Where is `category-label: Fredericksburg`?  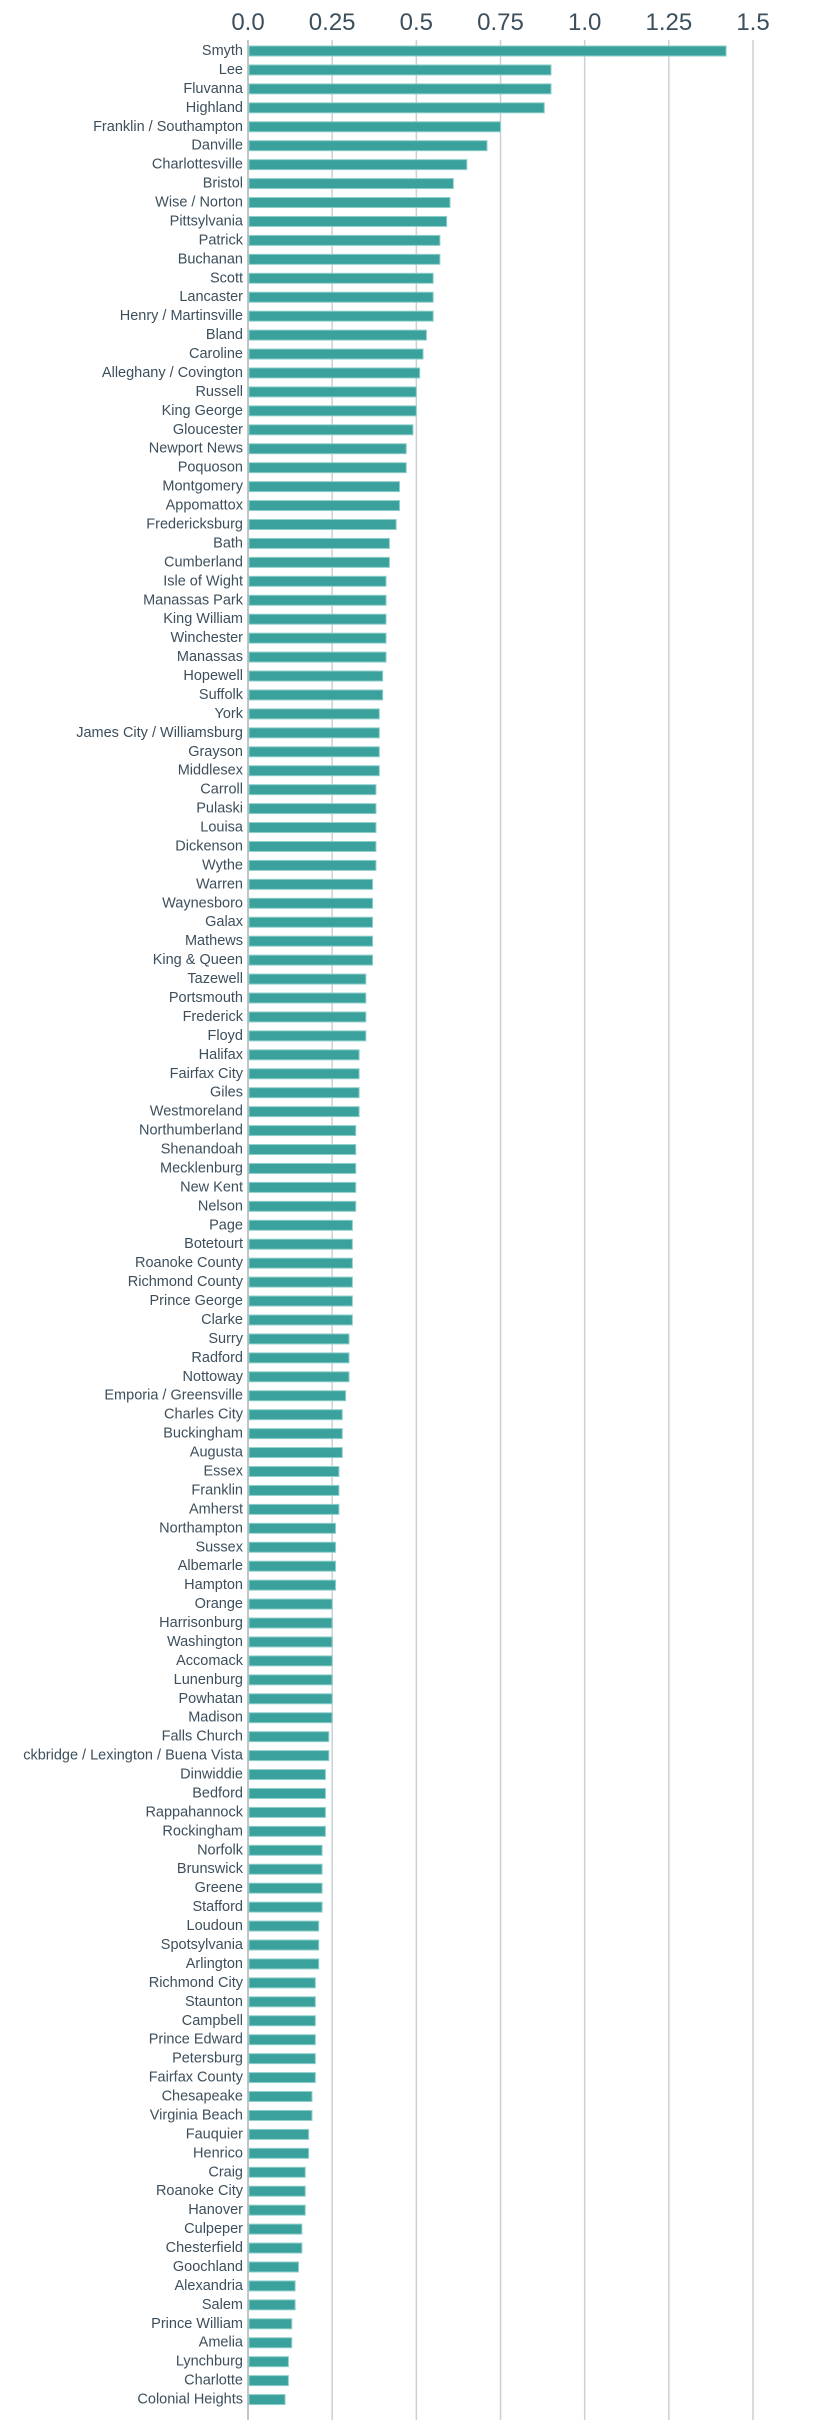 category-label: Fredericksburg is located at coordinates (194, 525).